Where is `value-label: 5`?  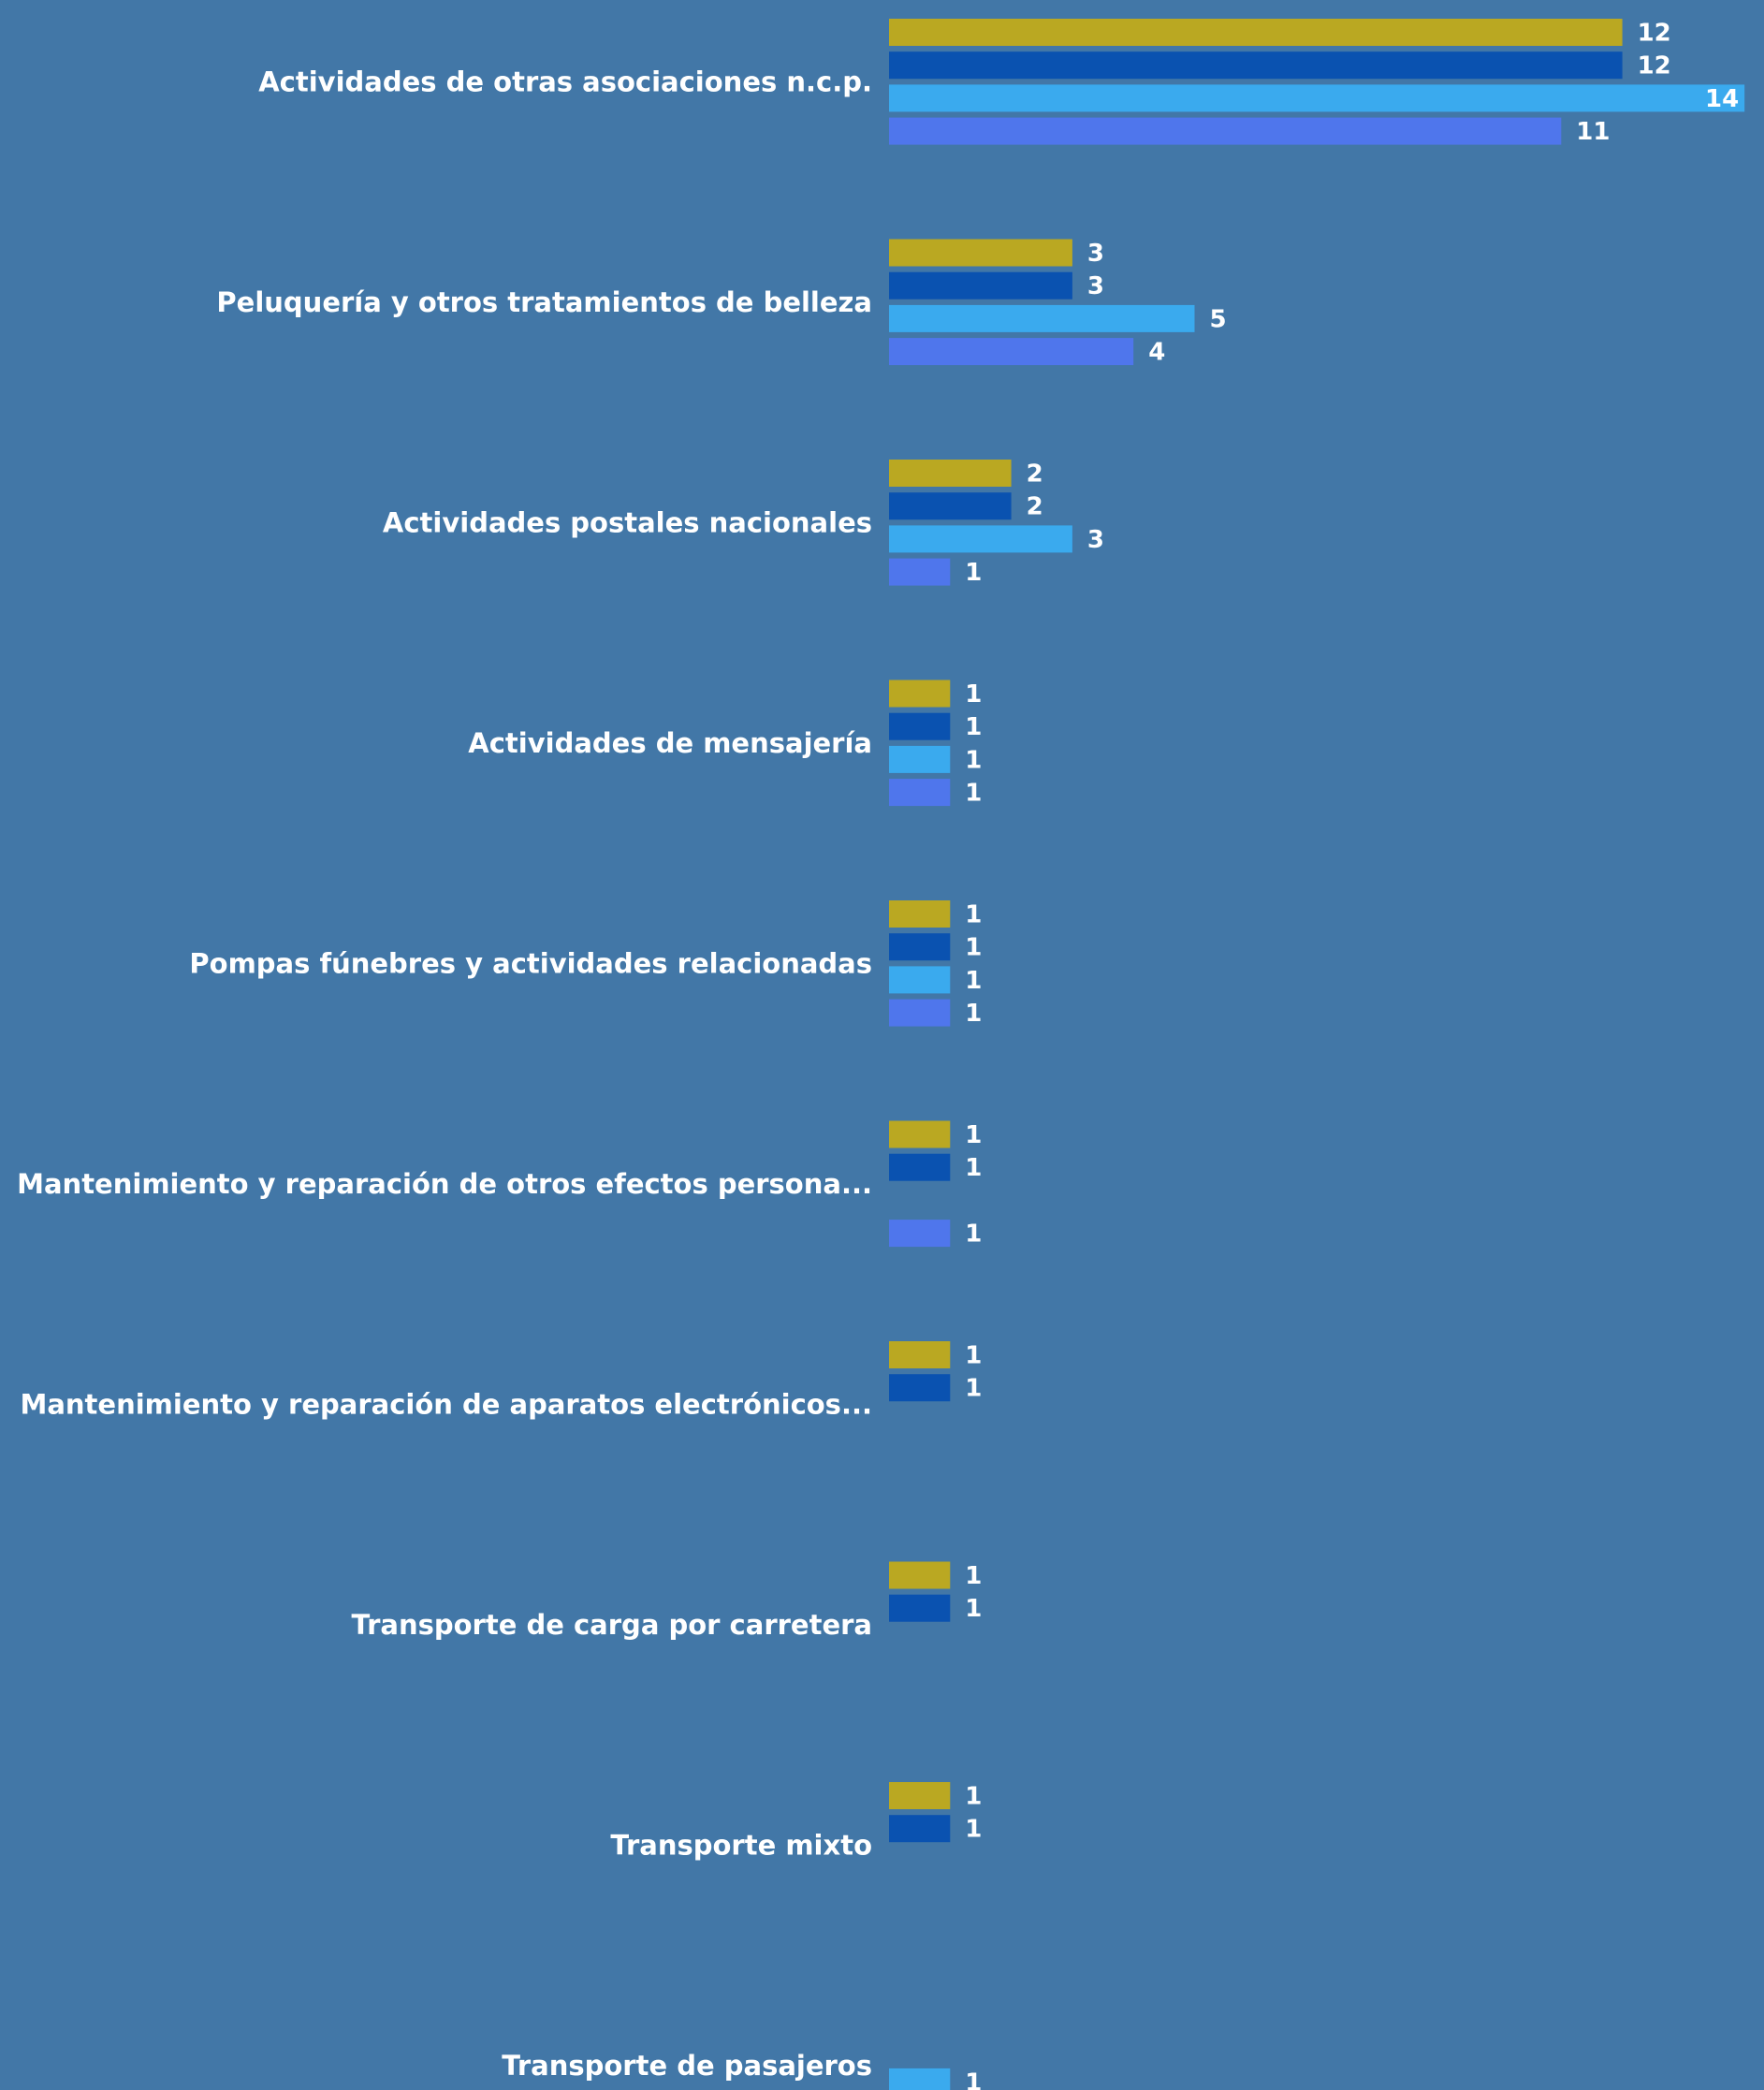 value-label: 5 is located at coordinates (1218, 319).